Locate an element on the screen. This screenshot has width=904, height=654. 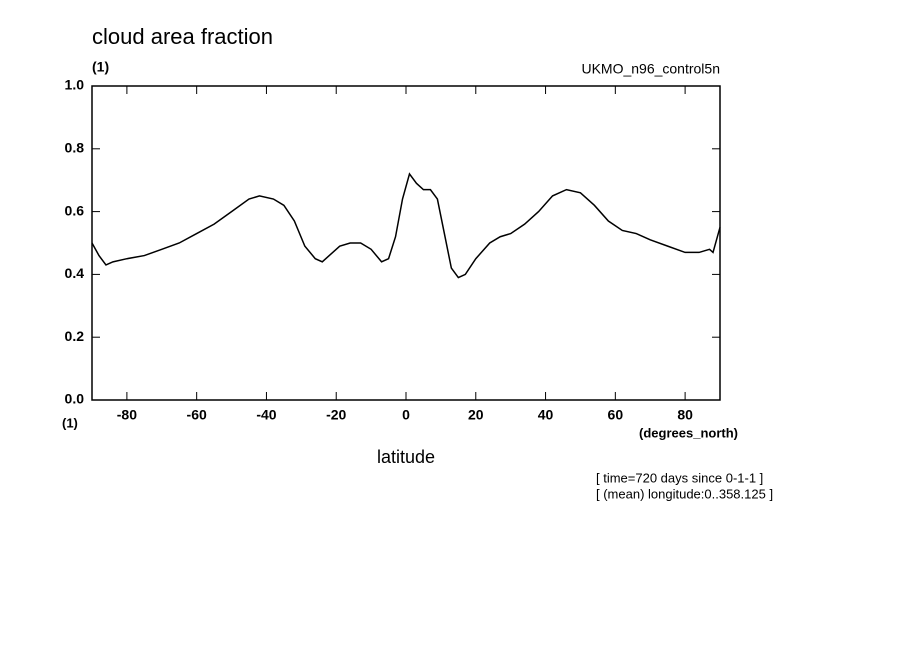
x-axis-units: (degrees_north) is located at coordinates (688, 432).